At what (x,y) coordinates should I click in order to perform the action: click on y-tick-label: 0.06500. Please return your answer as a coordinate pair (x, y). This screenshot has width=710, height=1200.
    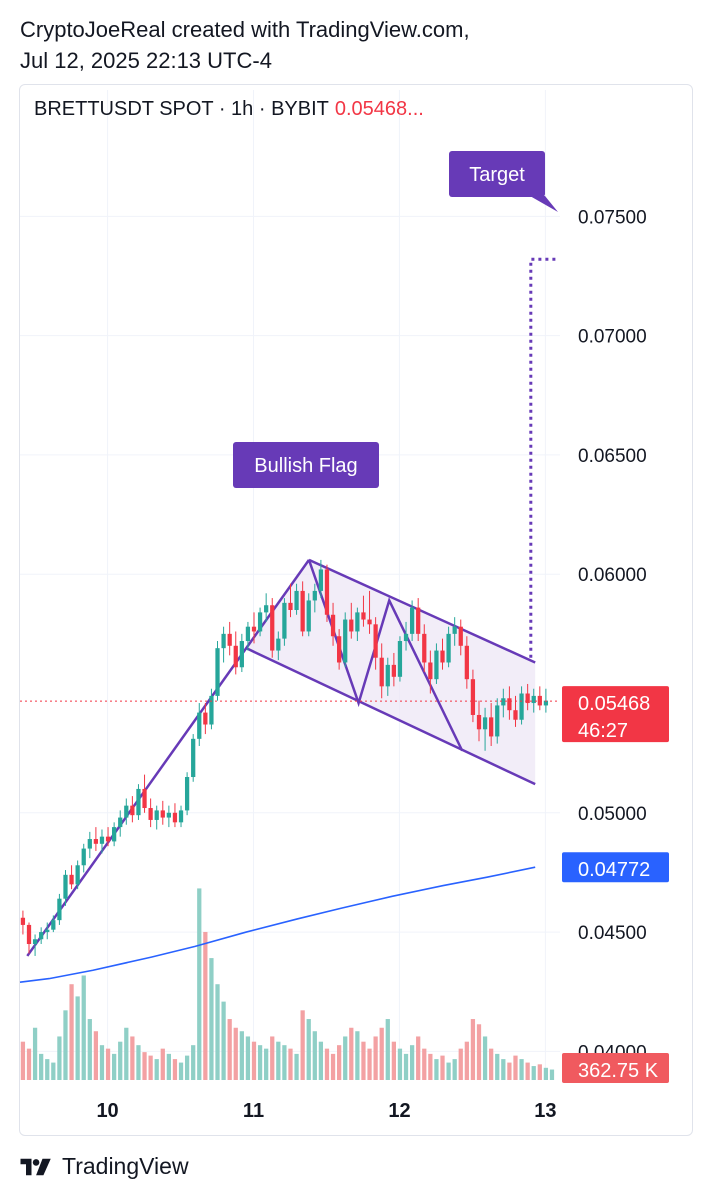
    Looking at the image, I should click on (612, 456).